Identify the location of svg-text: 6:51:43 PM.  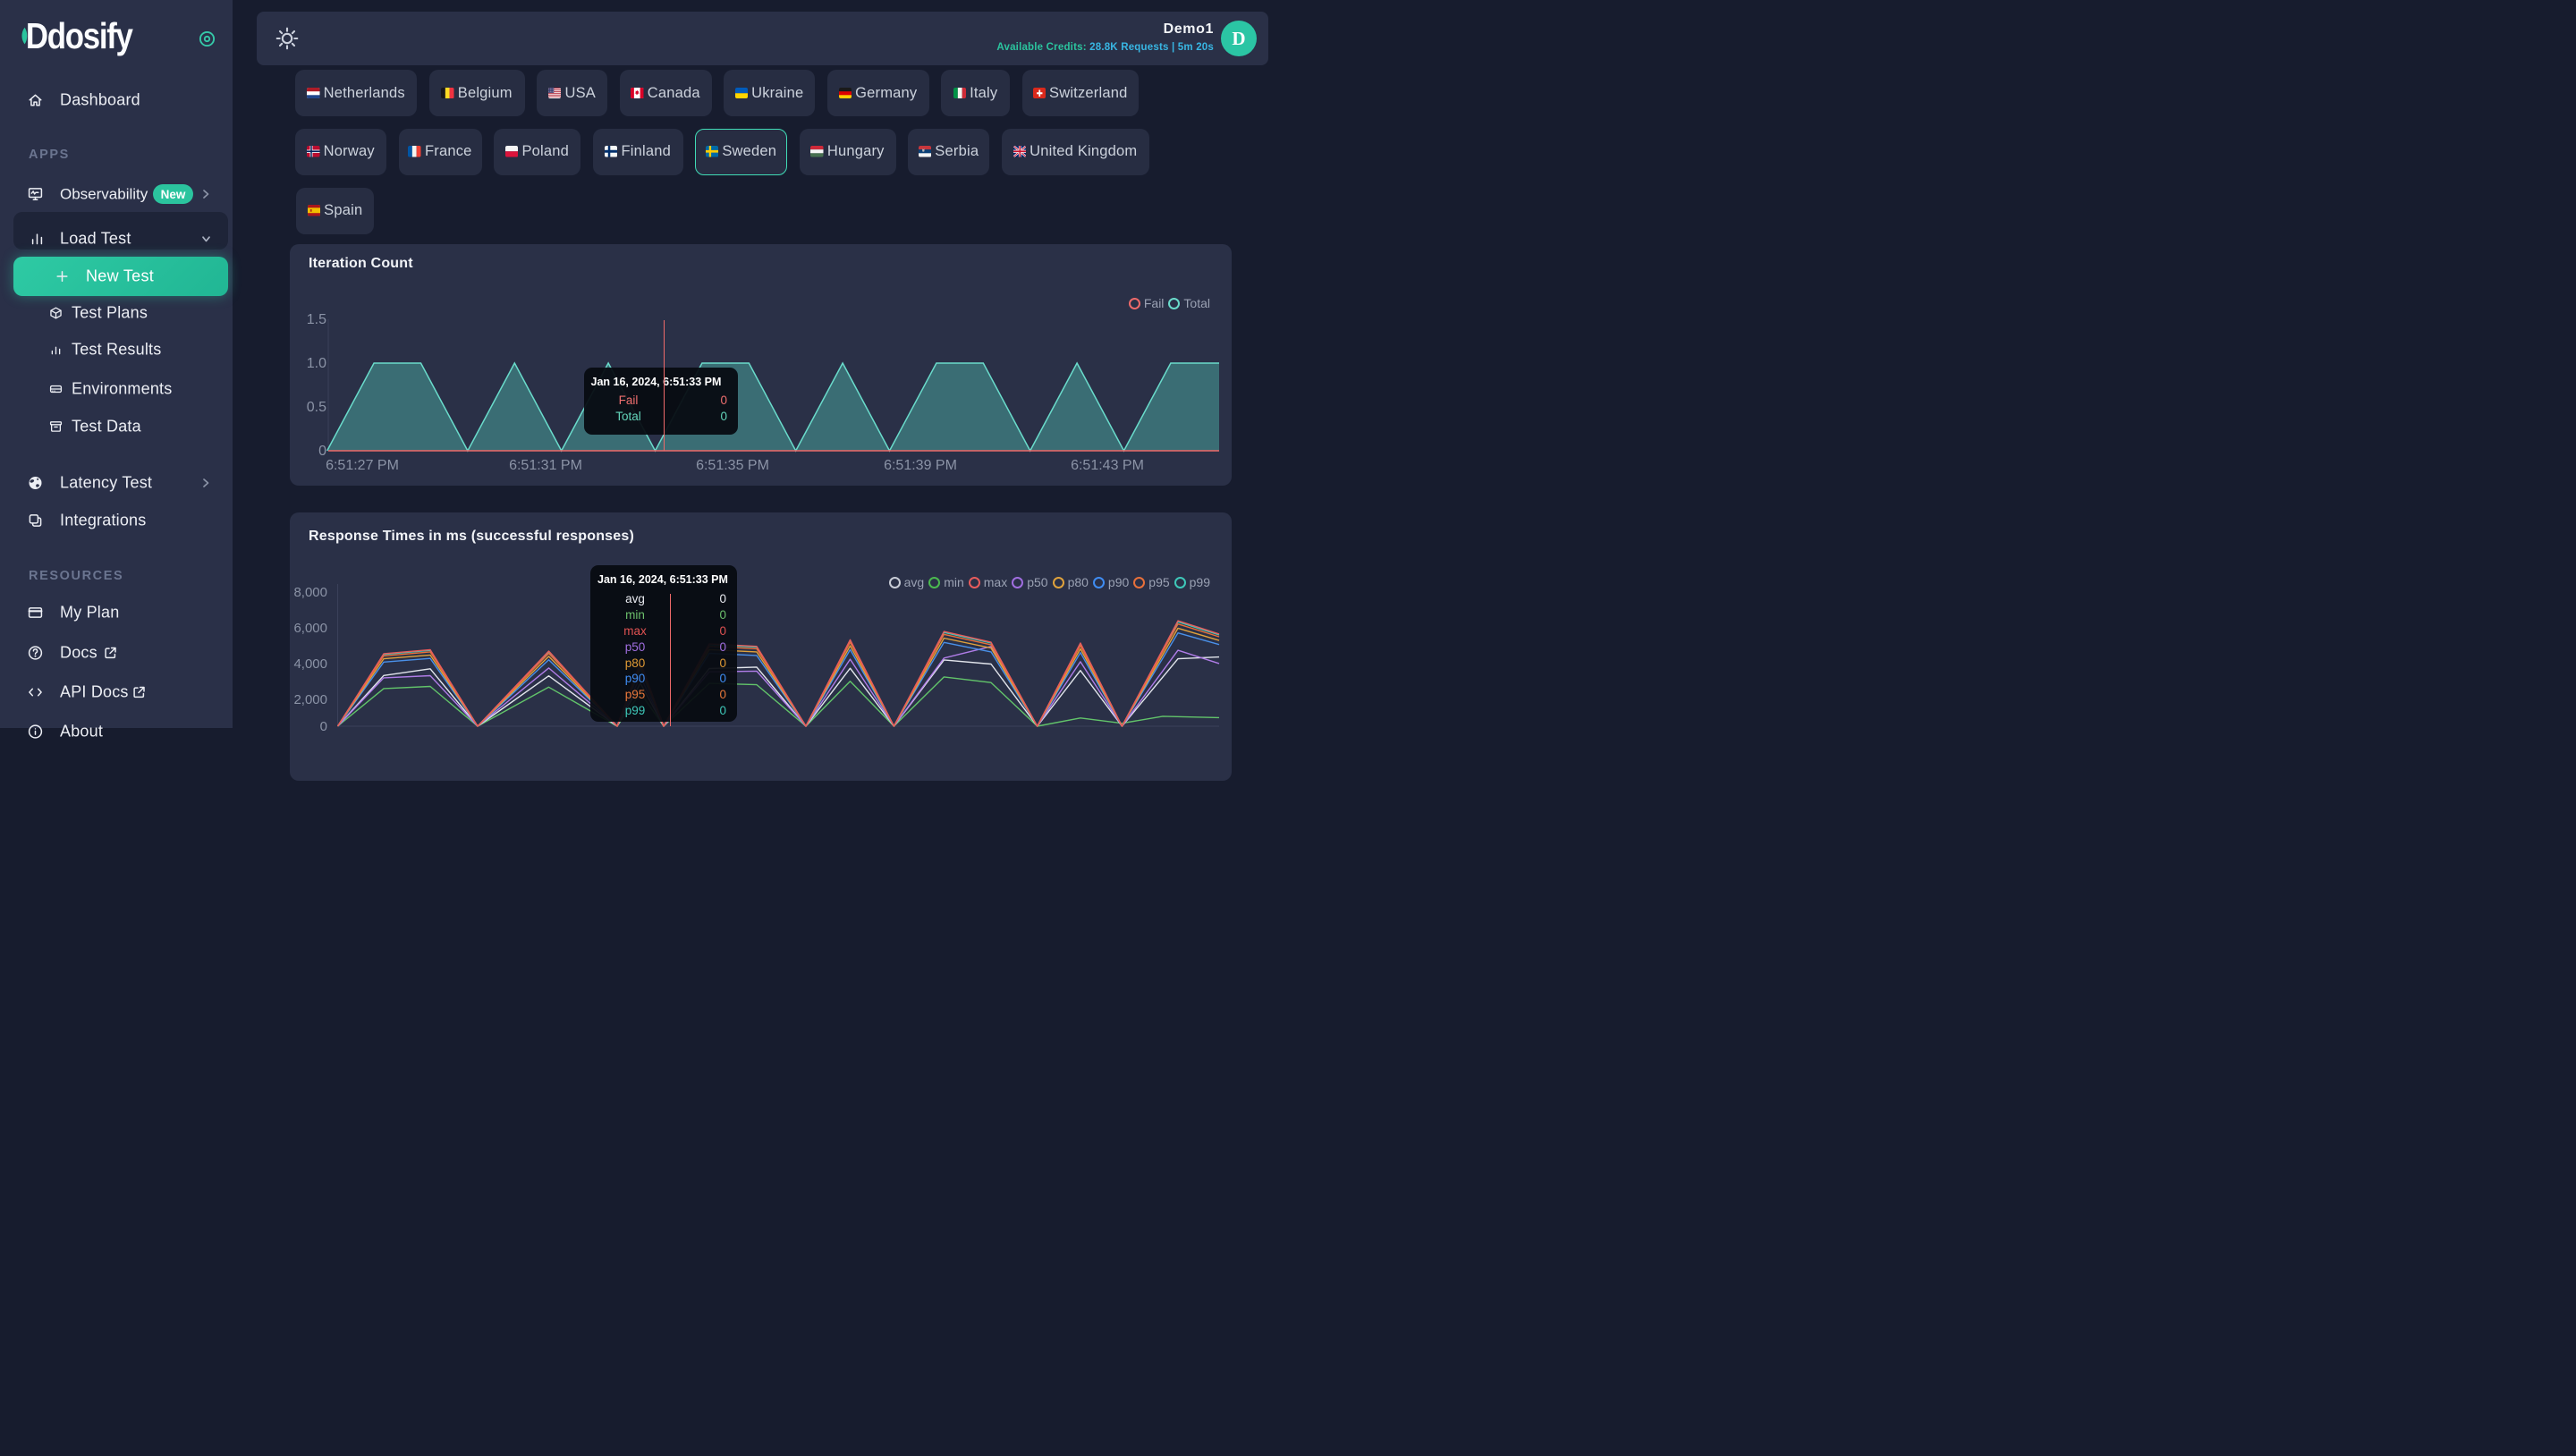
(1107, 465).